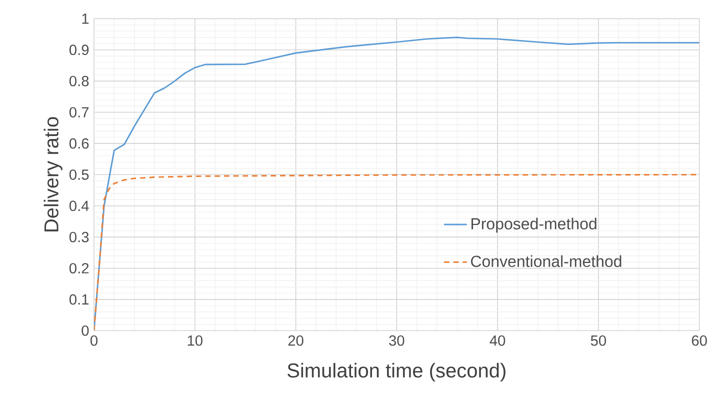  What do you see at coordinates (396, 340) in the screenshot?
I see `x-tick-label: 30` at bounding box center [396, 340].